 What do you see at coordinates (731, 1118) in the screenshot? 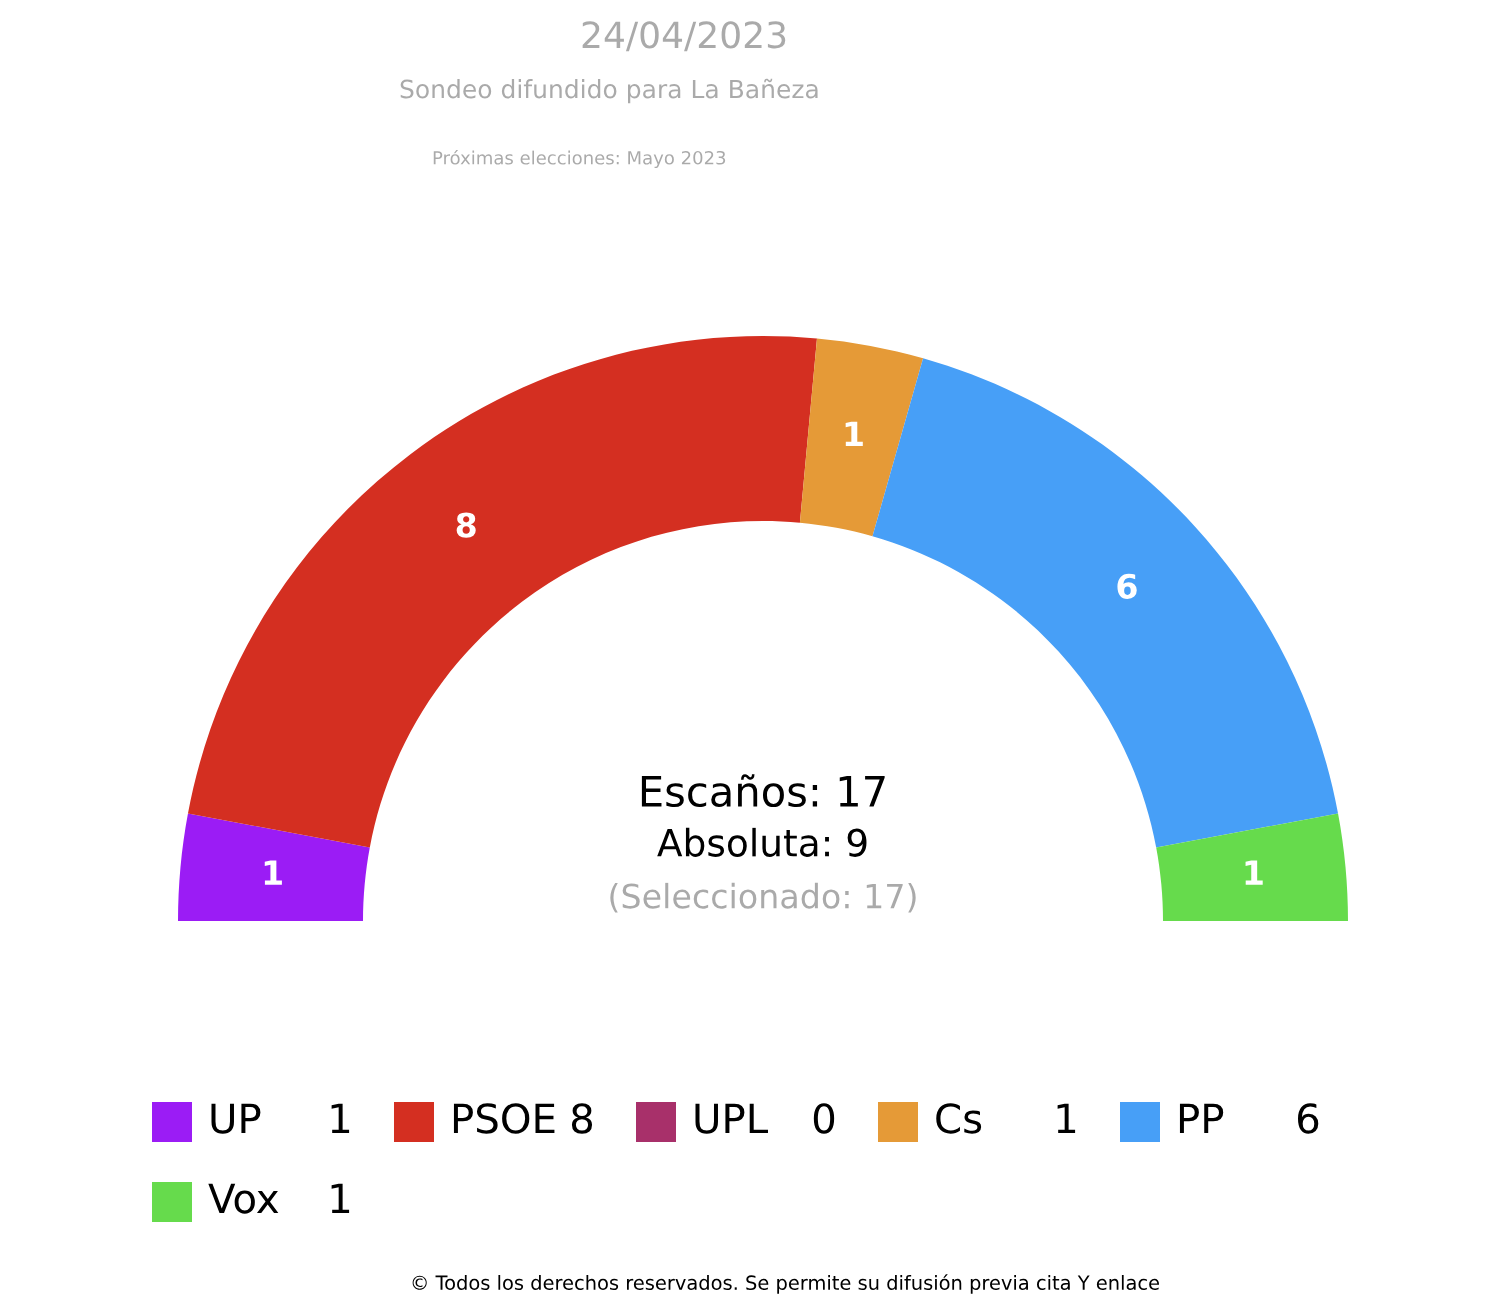
I see `legend-label: UPL` at bounding box center [731, 1118].